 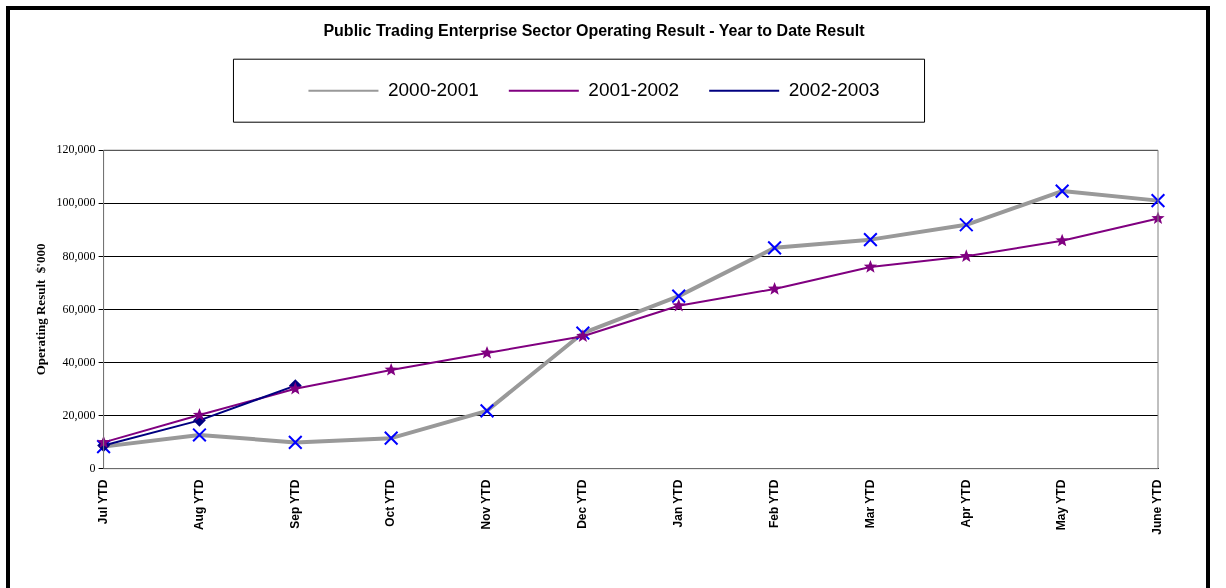 What do you see at coordinates (294, 504) in the screenshot?
I see `x-tick-label: Sep YTD` at bounding box center [294, 504].